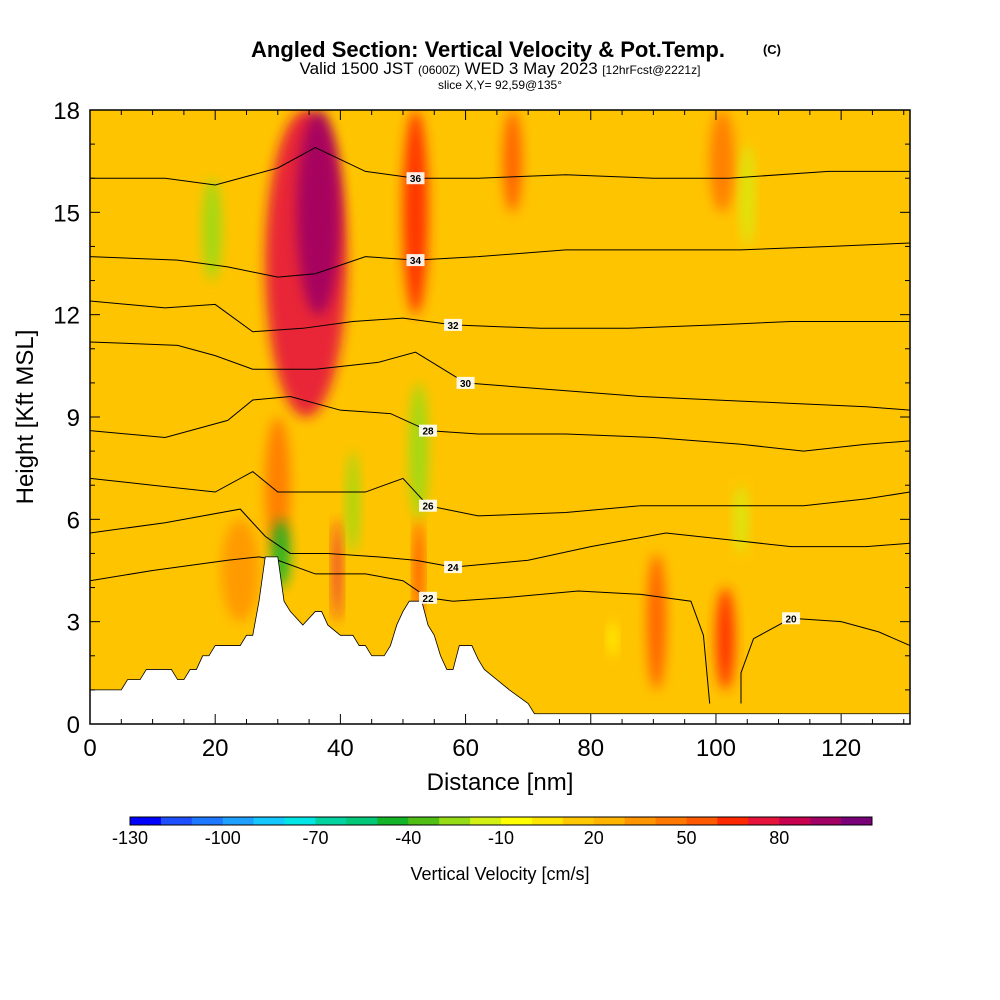  What do you see at coordinates (315, 838) in the screenshot?
I see `colorbar-tick-label: -70` at bounding box center [315, 838].